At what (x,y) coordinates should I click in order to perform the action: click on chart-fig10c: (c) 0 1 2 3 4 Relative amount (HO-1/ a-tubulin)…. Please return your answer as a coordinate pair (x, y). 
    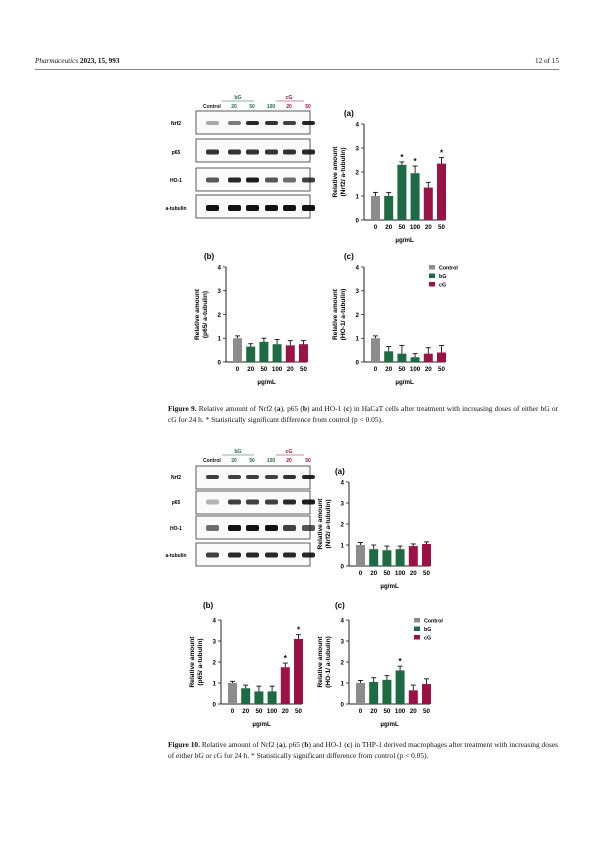
    Looking at the image, I should click on (380, 664).